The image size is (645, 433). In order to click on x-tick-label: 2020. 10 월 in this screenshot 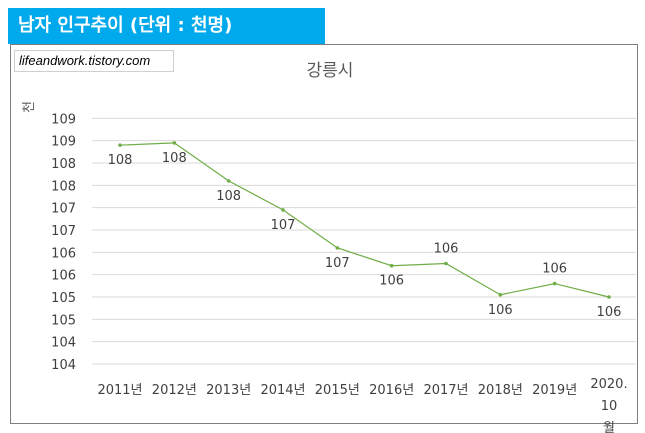, I will do `click(608, 405)`.